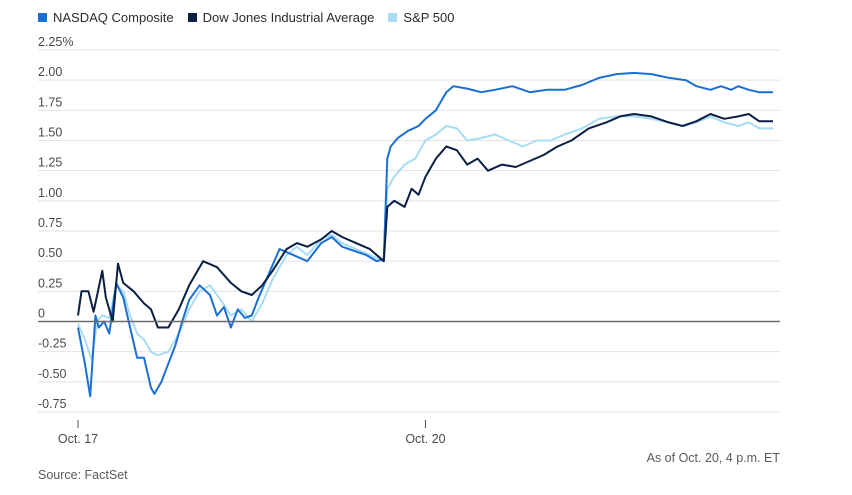  I want to click on y-tick-label: 2.00, so click(50, 72).